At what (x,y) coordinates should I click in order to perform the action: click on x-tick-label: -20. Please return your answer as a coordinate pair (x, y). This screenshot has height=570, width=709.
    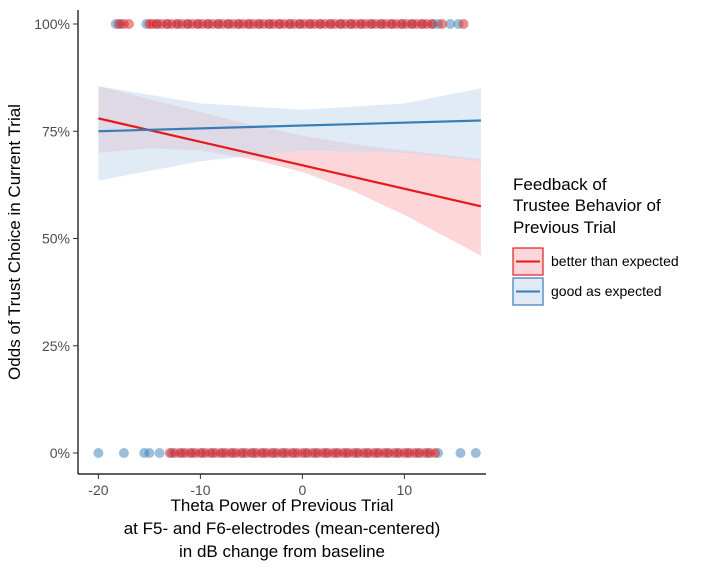
    Looking at the image, I should click on (98, 490).